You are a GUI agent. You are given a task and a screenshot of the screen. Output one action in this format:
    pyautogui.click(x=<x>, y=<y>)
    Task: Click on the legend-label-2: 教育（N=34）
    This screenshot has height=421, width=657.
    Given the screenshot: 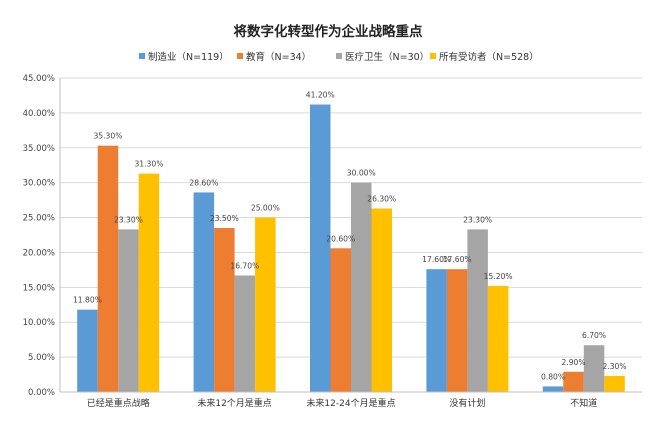 What is the action you would take?
    pyautogui.click(x=278, y=57)
    